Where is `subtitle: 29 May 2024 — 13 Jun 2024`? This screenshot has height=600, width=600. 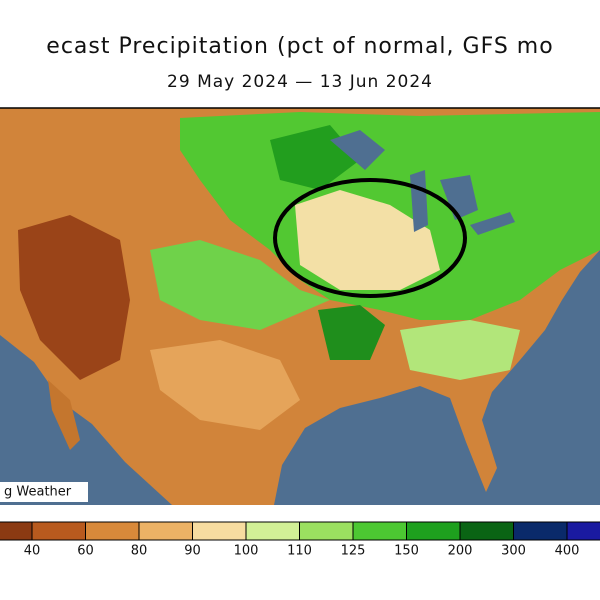 subtitle: 29 May 2024 — 13 Jun 2024 is located at coordinates (300, 82).